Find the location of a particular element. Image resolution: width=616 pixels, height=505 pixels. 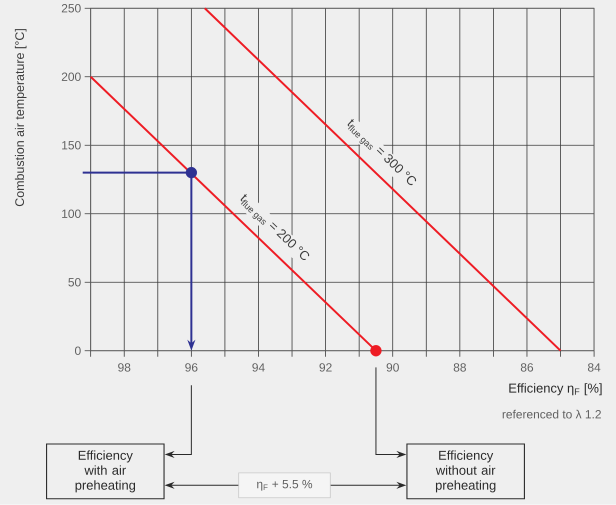

x-tick-label: 96 is located at coordinates (191, 367).